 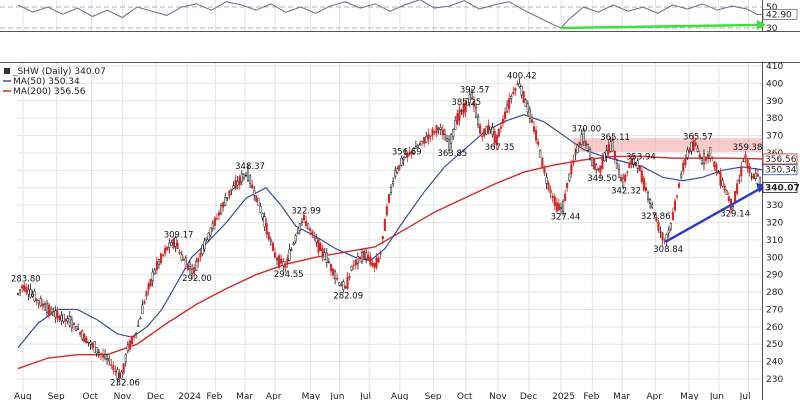 I want to click on price-annotation: 359.38, so click(x=748, y=148).